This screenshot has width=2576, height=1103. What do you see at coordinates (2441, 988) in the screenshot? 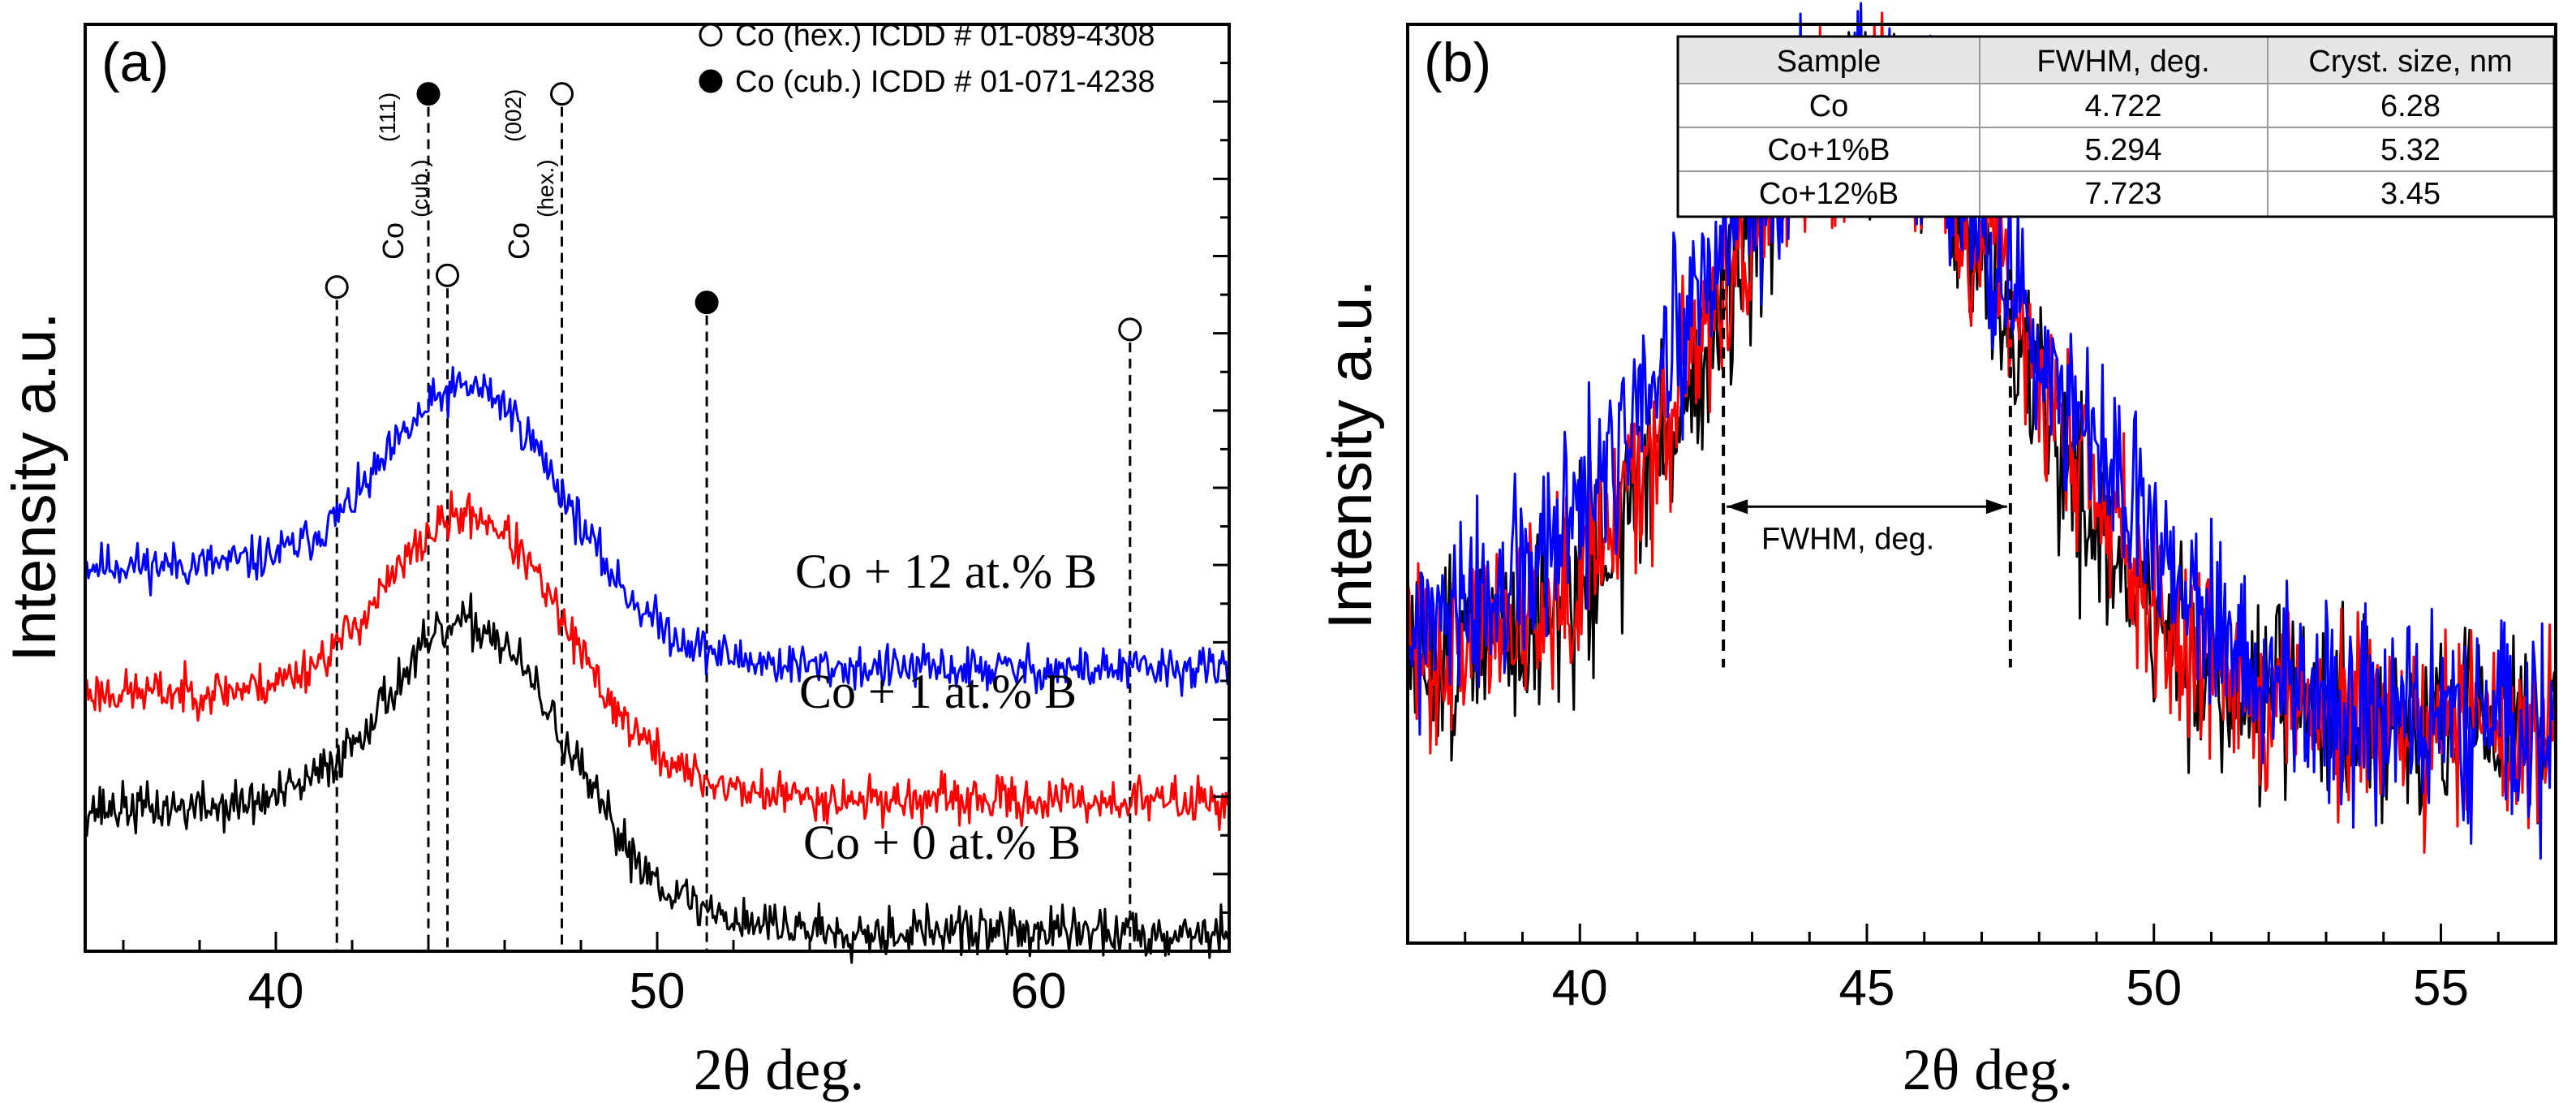
I see `b-x-tick-label: 55` at bounding box center [2441, 988].